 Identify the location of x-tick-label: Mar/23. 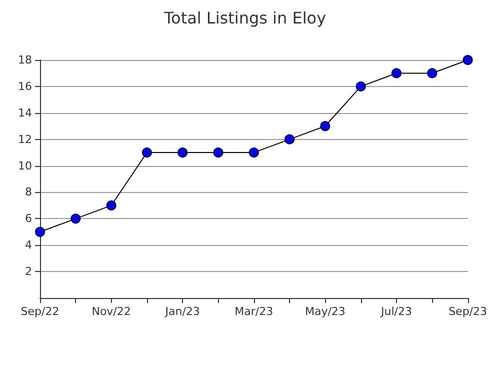
(254, 311).